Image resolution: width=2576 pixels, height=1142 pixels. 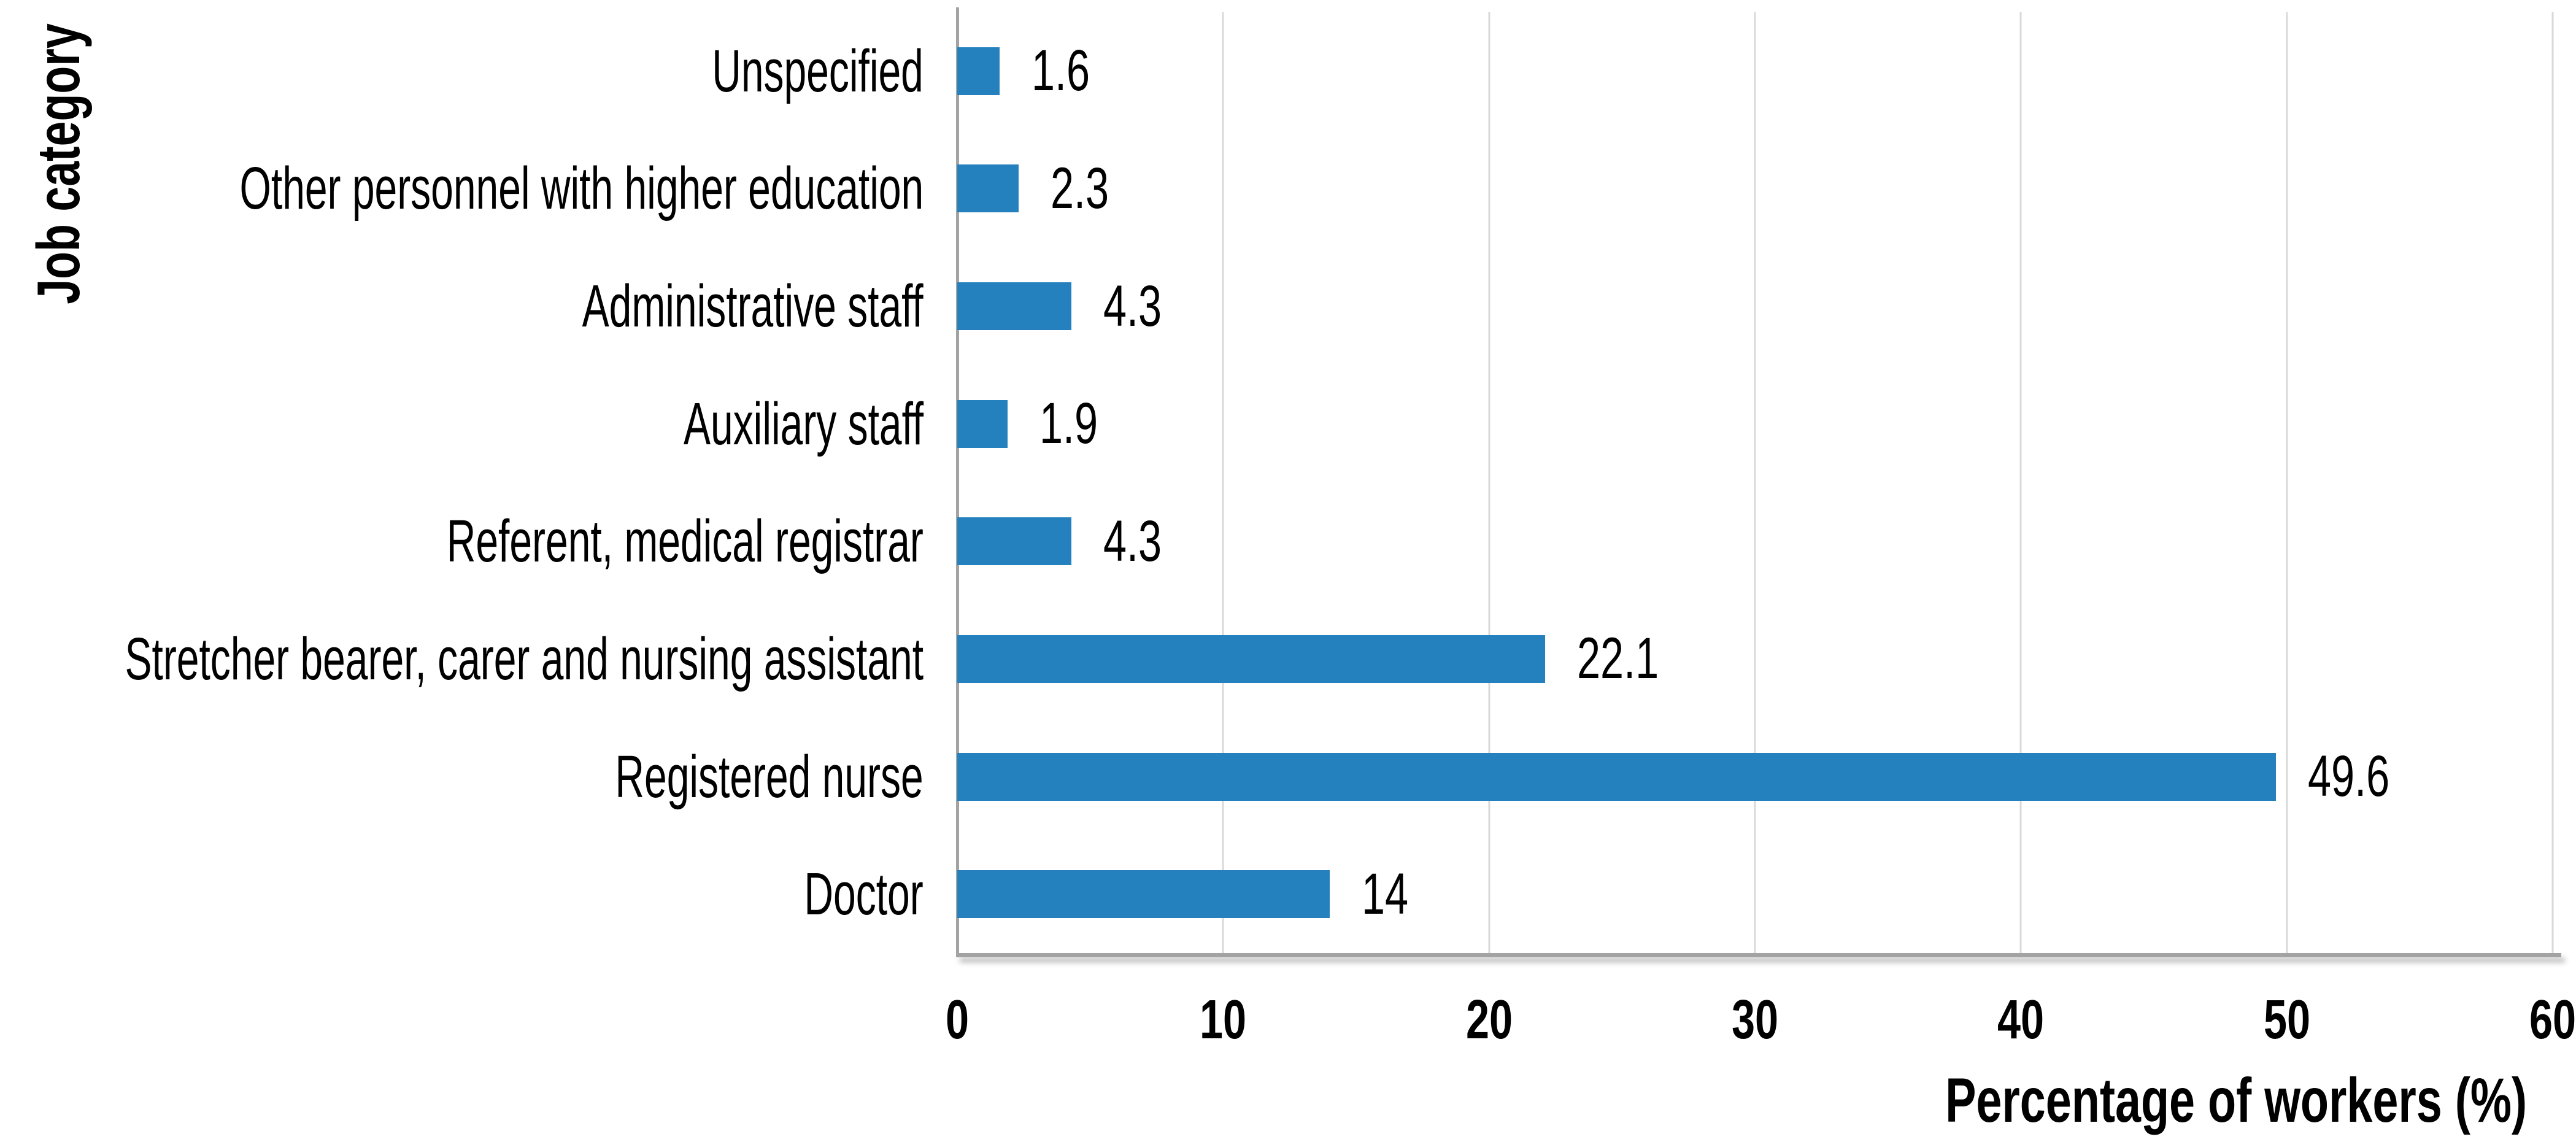 I want to click on category-row: Administrative staff, so click(x=474, y=306).